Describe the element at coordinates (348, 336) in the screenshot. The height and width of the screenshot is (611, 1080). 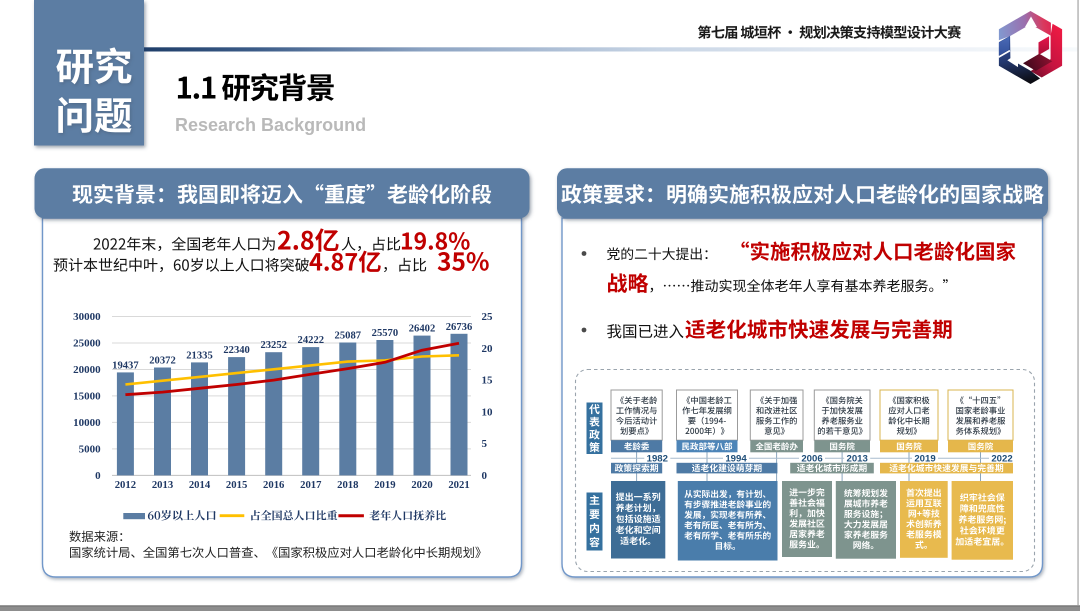
I see `svg-text: 25087` at that location.